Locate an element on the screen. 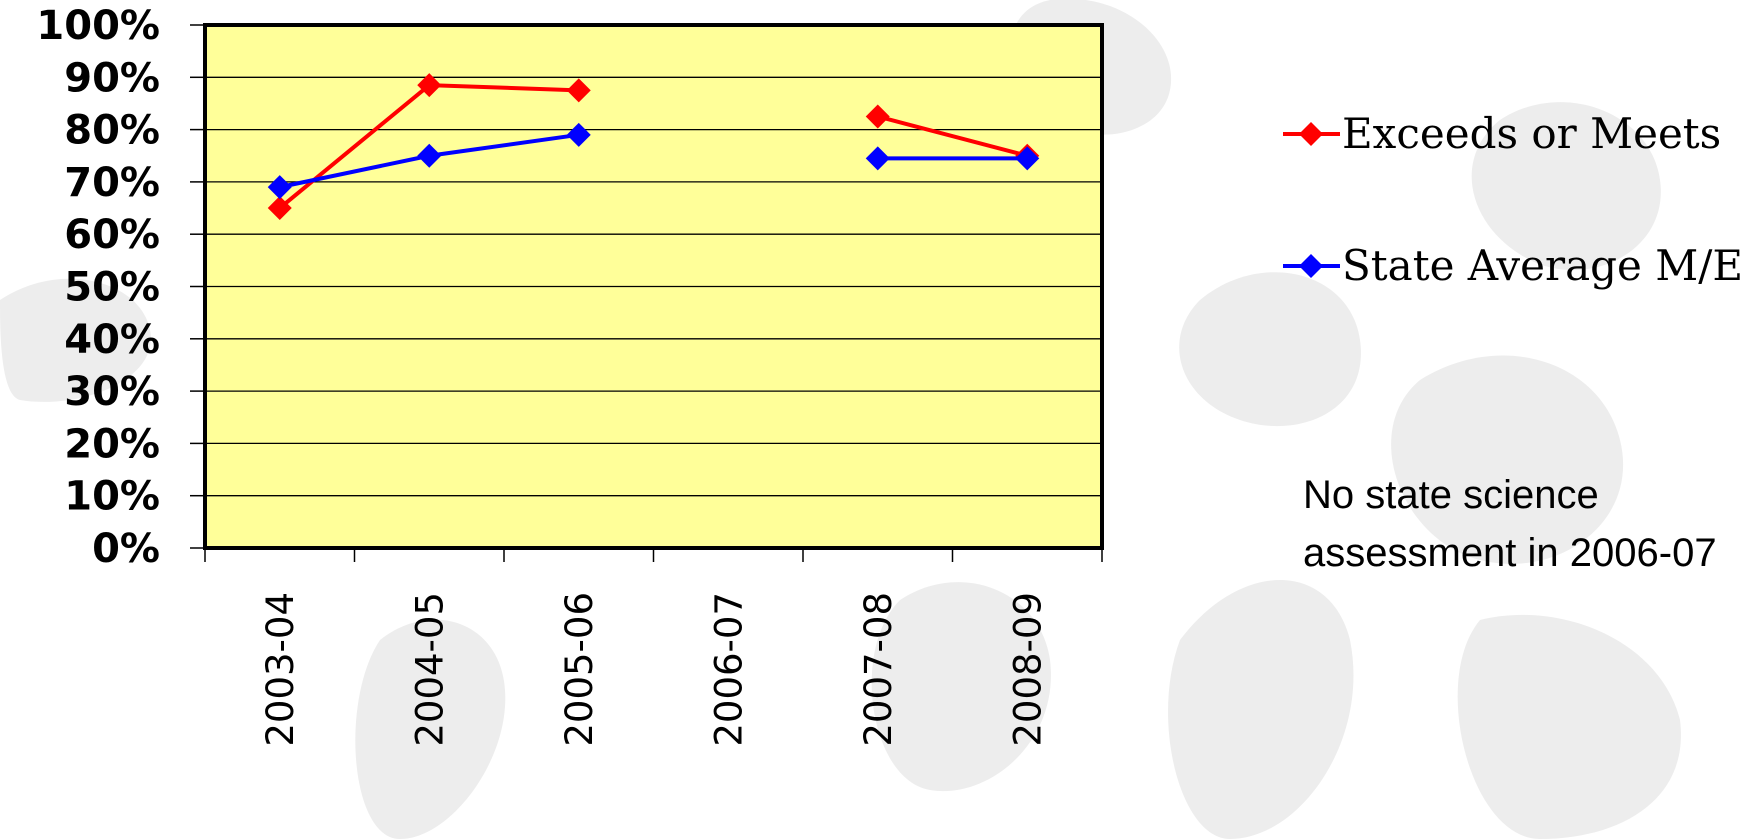  y-tick-label: 40% is located at coordinates (112, 340).